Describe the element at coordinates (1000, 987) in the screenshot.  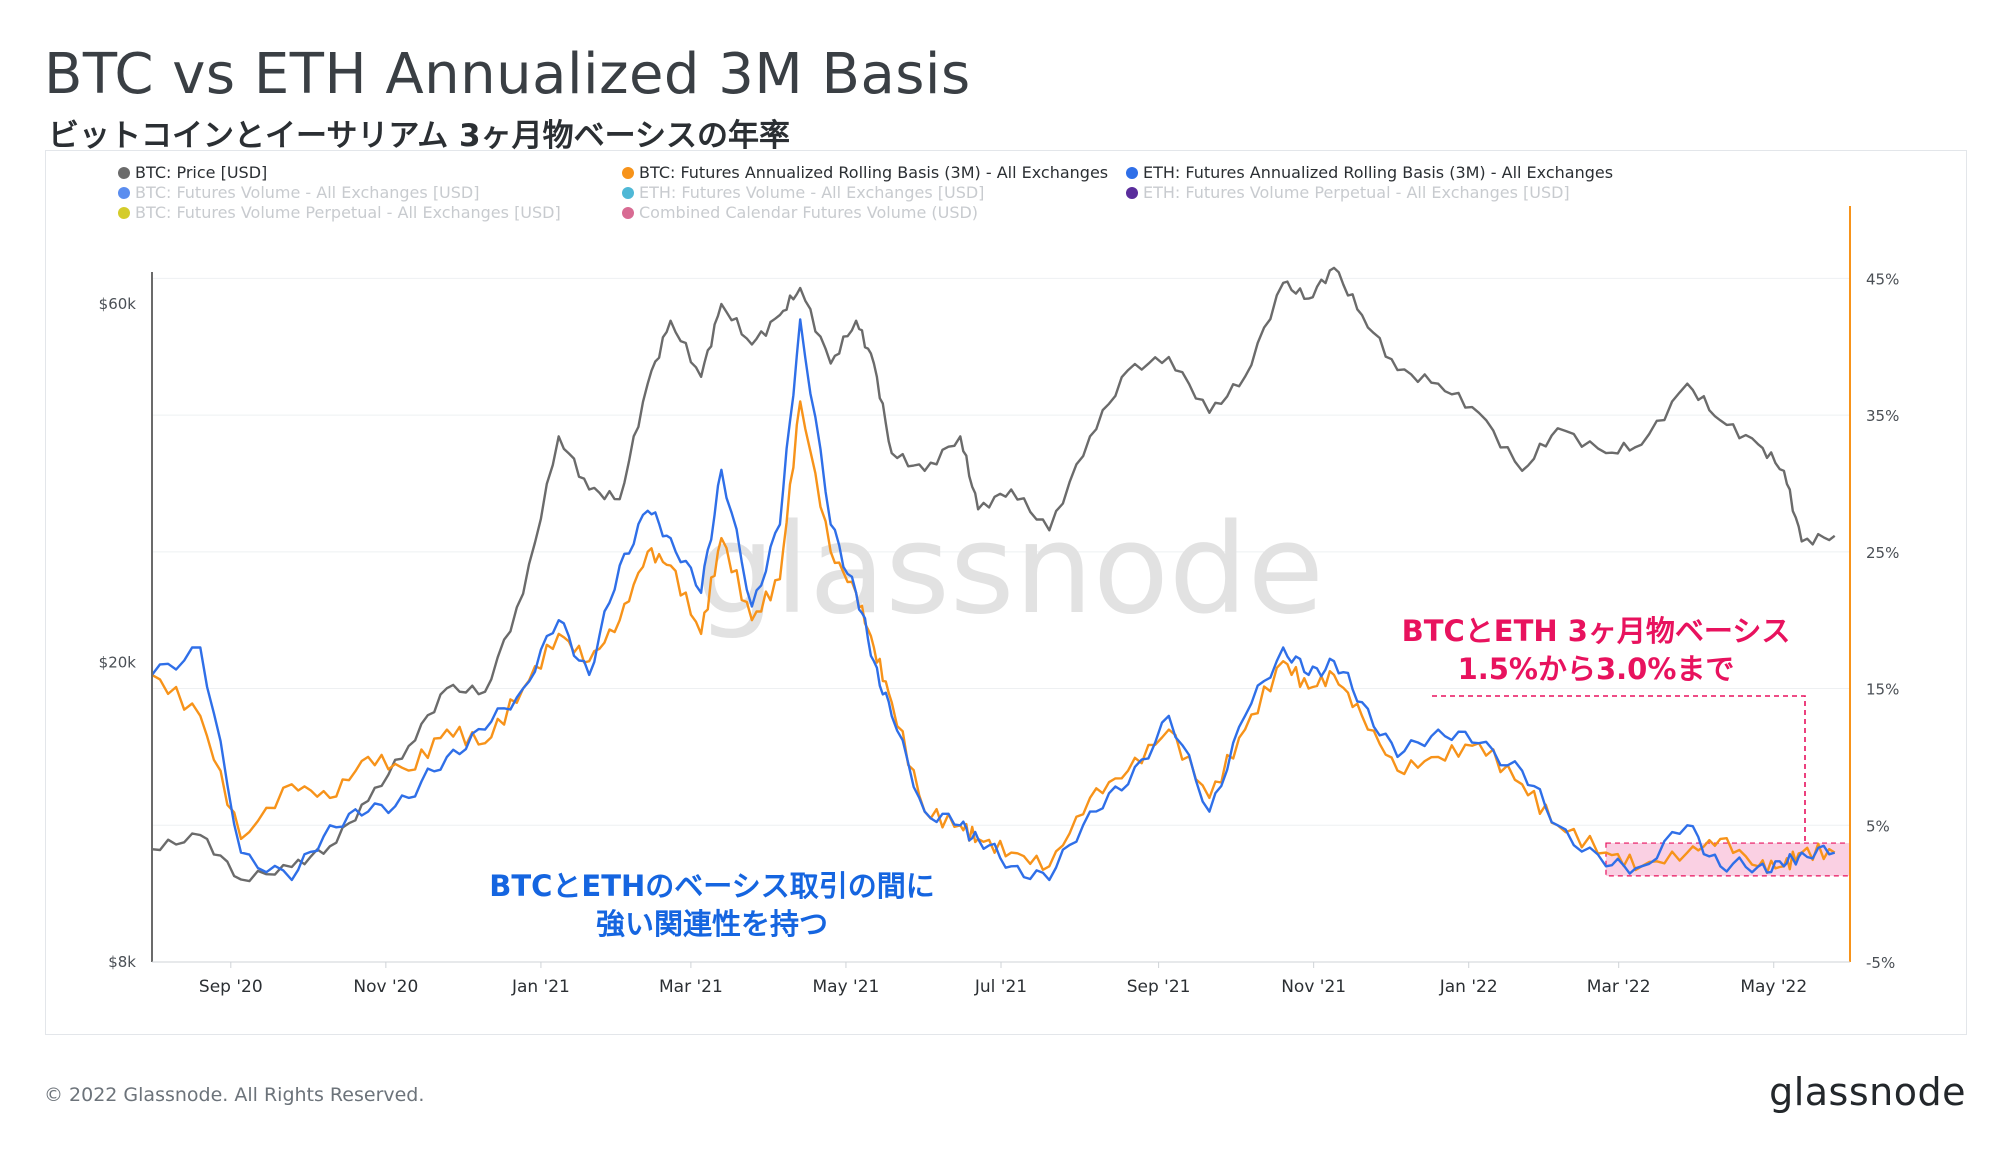
I see `x-tick-label: Jul '21` at that location.